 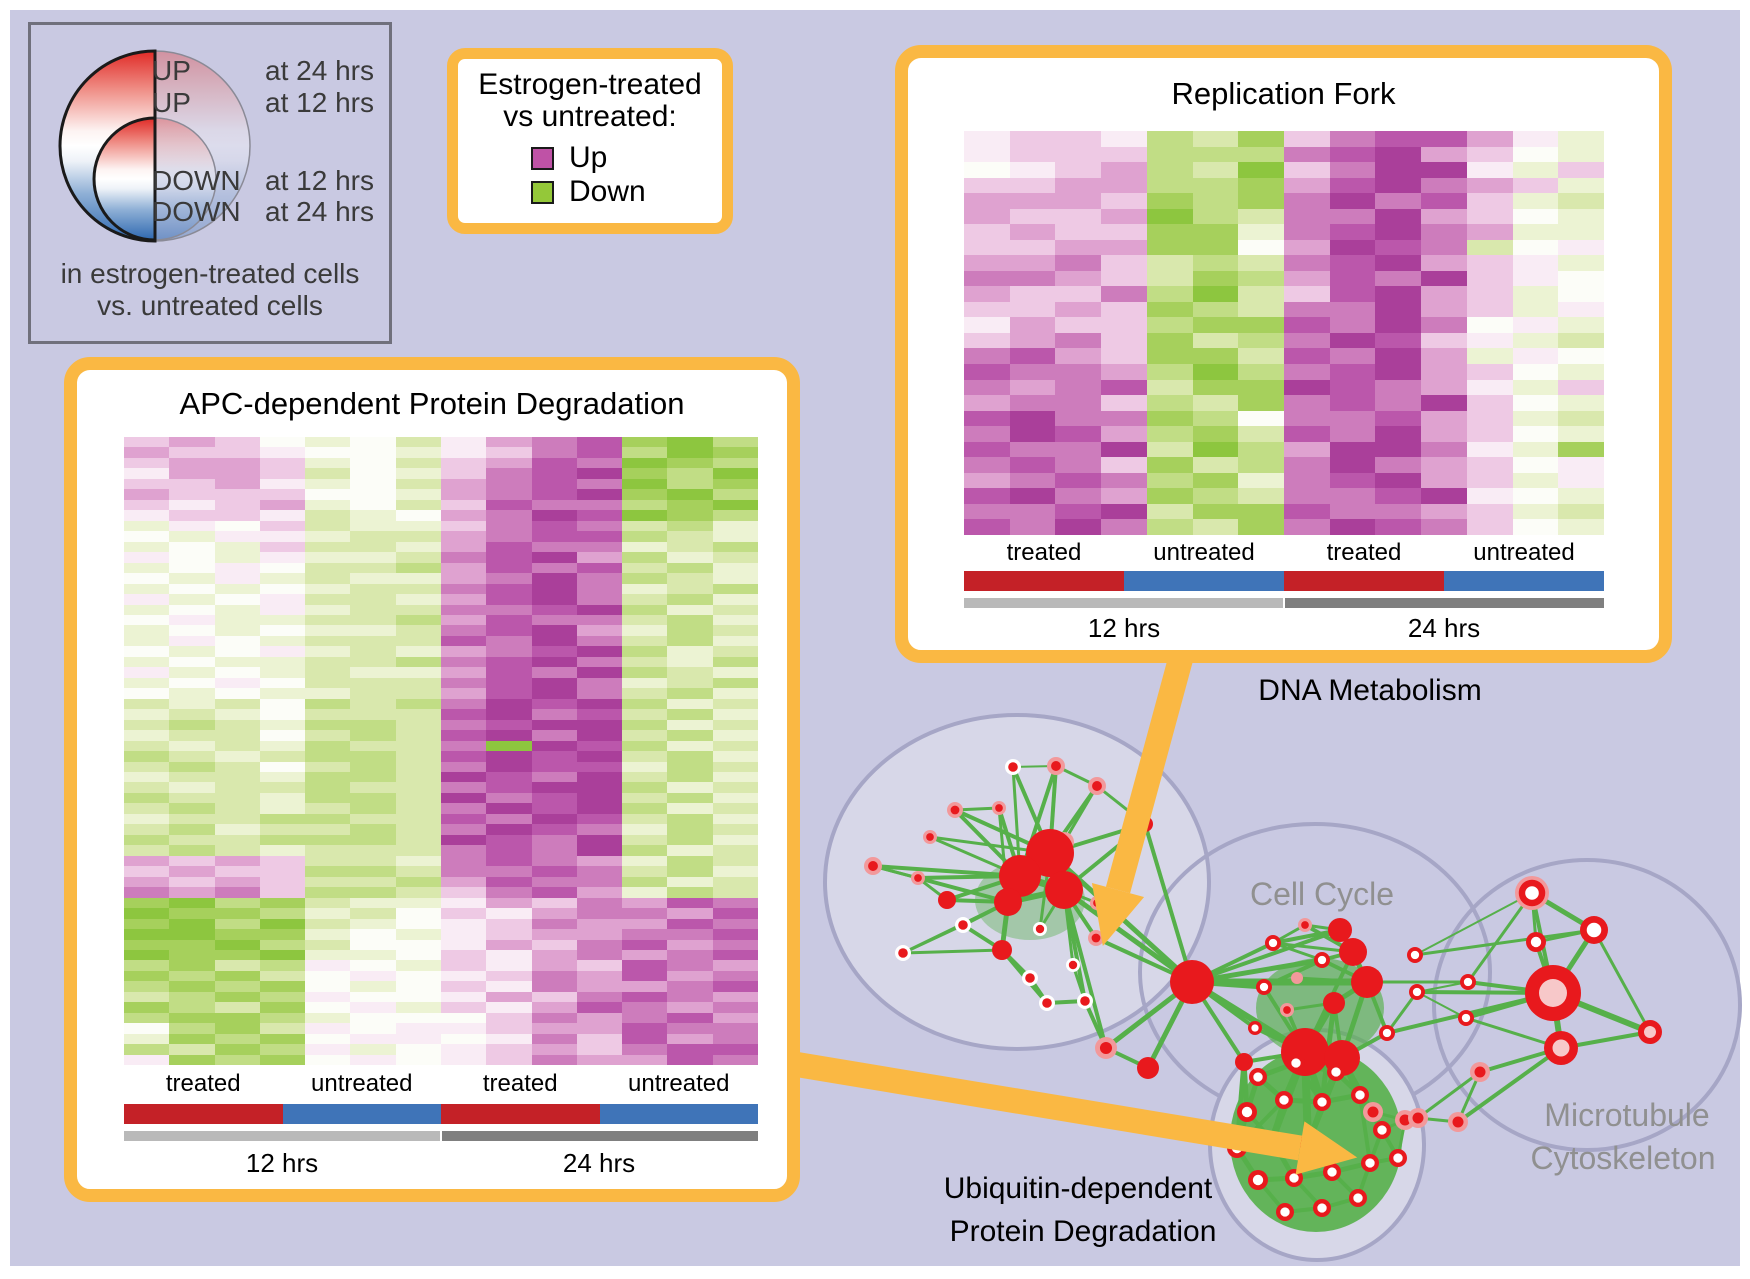 What do you see at coordinates (1290, 552) in the screenshot?
I see `rf-group-labels: treated untreated treated untreated` at bounding box center [1290, 552].